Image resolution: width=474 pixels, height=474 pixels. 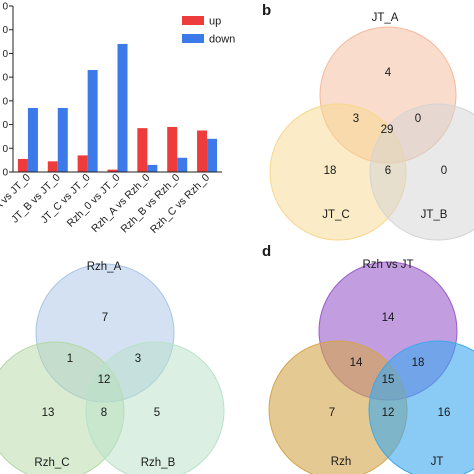 What do you see at coordinates (48, 413) in the screenshot?
I see `venn-region-count: 13` at bounding box center [48, 413].